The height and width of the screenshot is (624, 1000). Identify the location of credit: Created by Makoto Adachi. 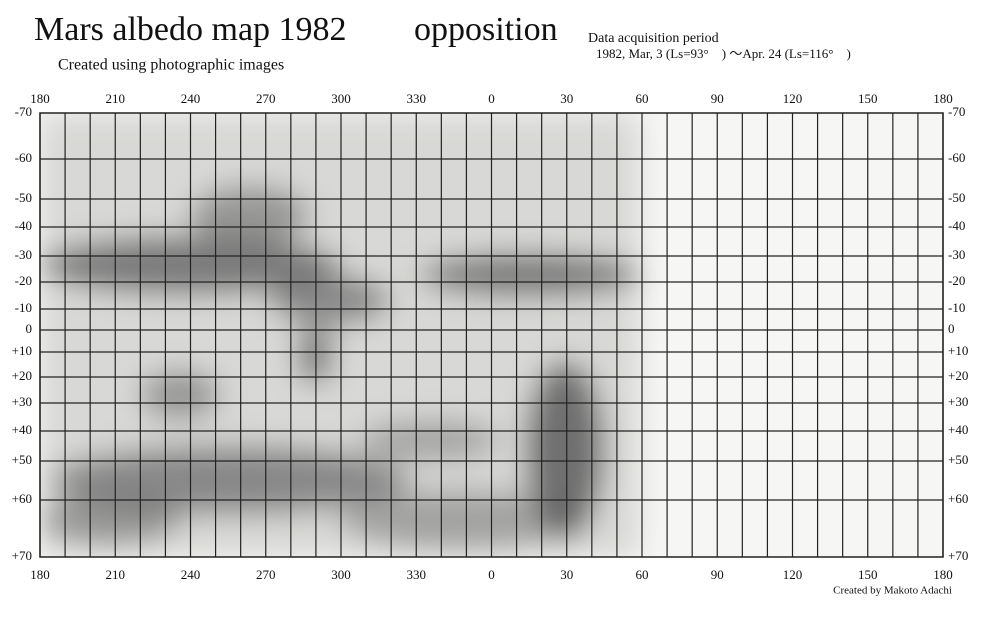
(892, 591).